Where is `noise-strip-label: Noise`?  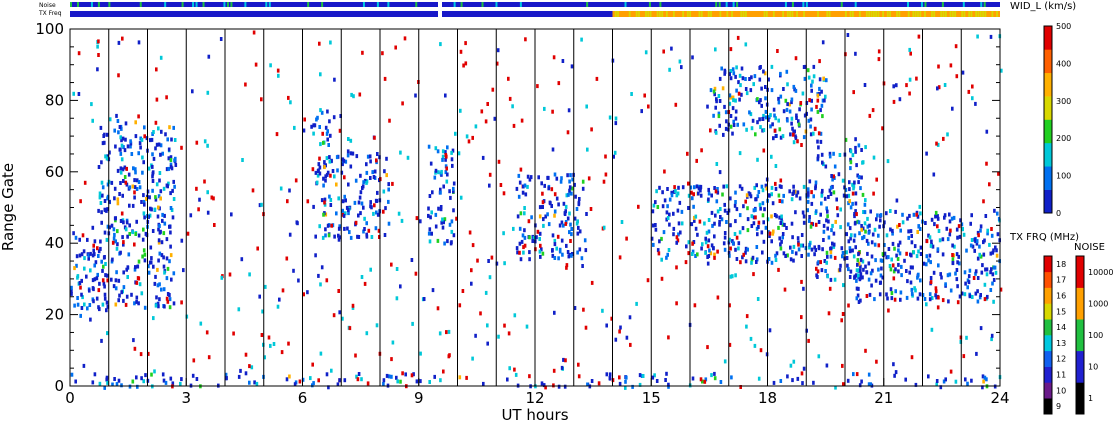 noise-strip-label: Noise is located at coordinates (47, 5).